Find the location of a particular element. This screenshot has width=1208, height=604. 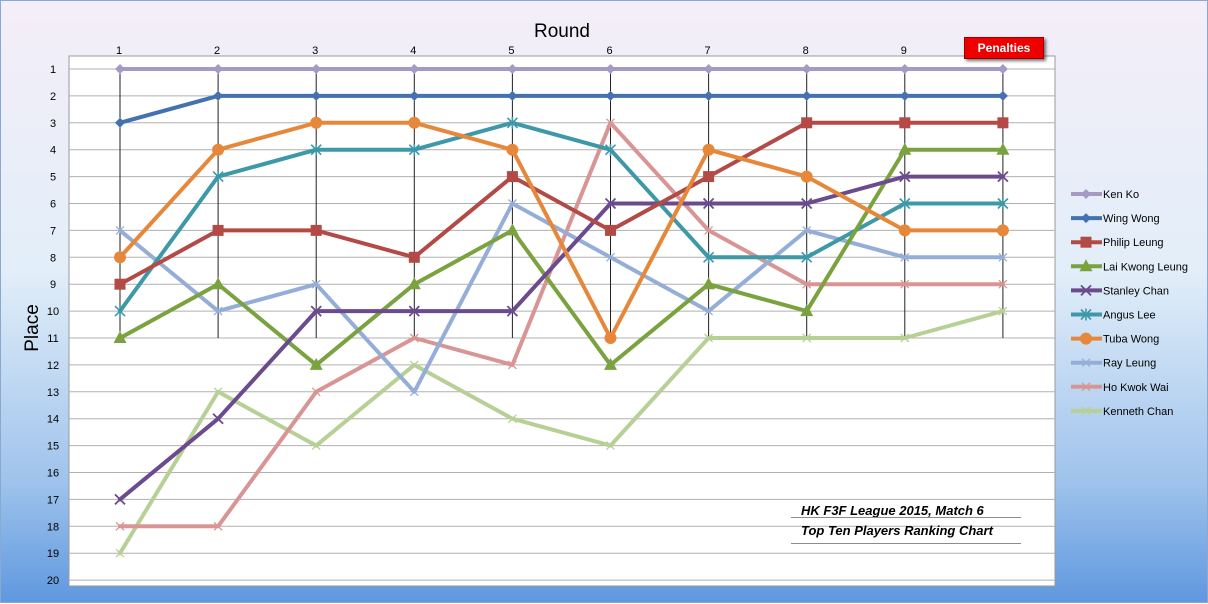

y-tick-label: 4 is located at coordinates (53, 151).